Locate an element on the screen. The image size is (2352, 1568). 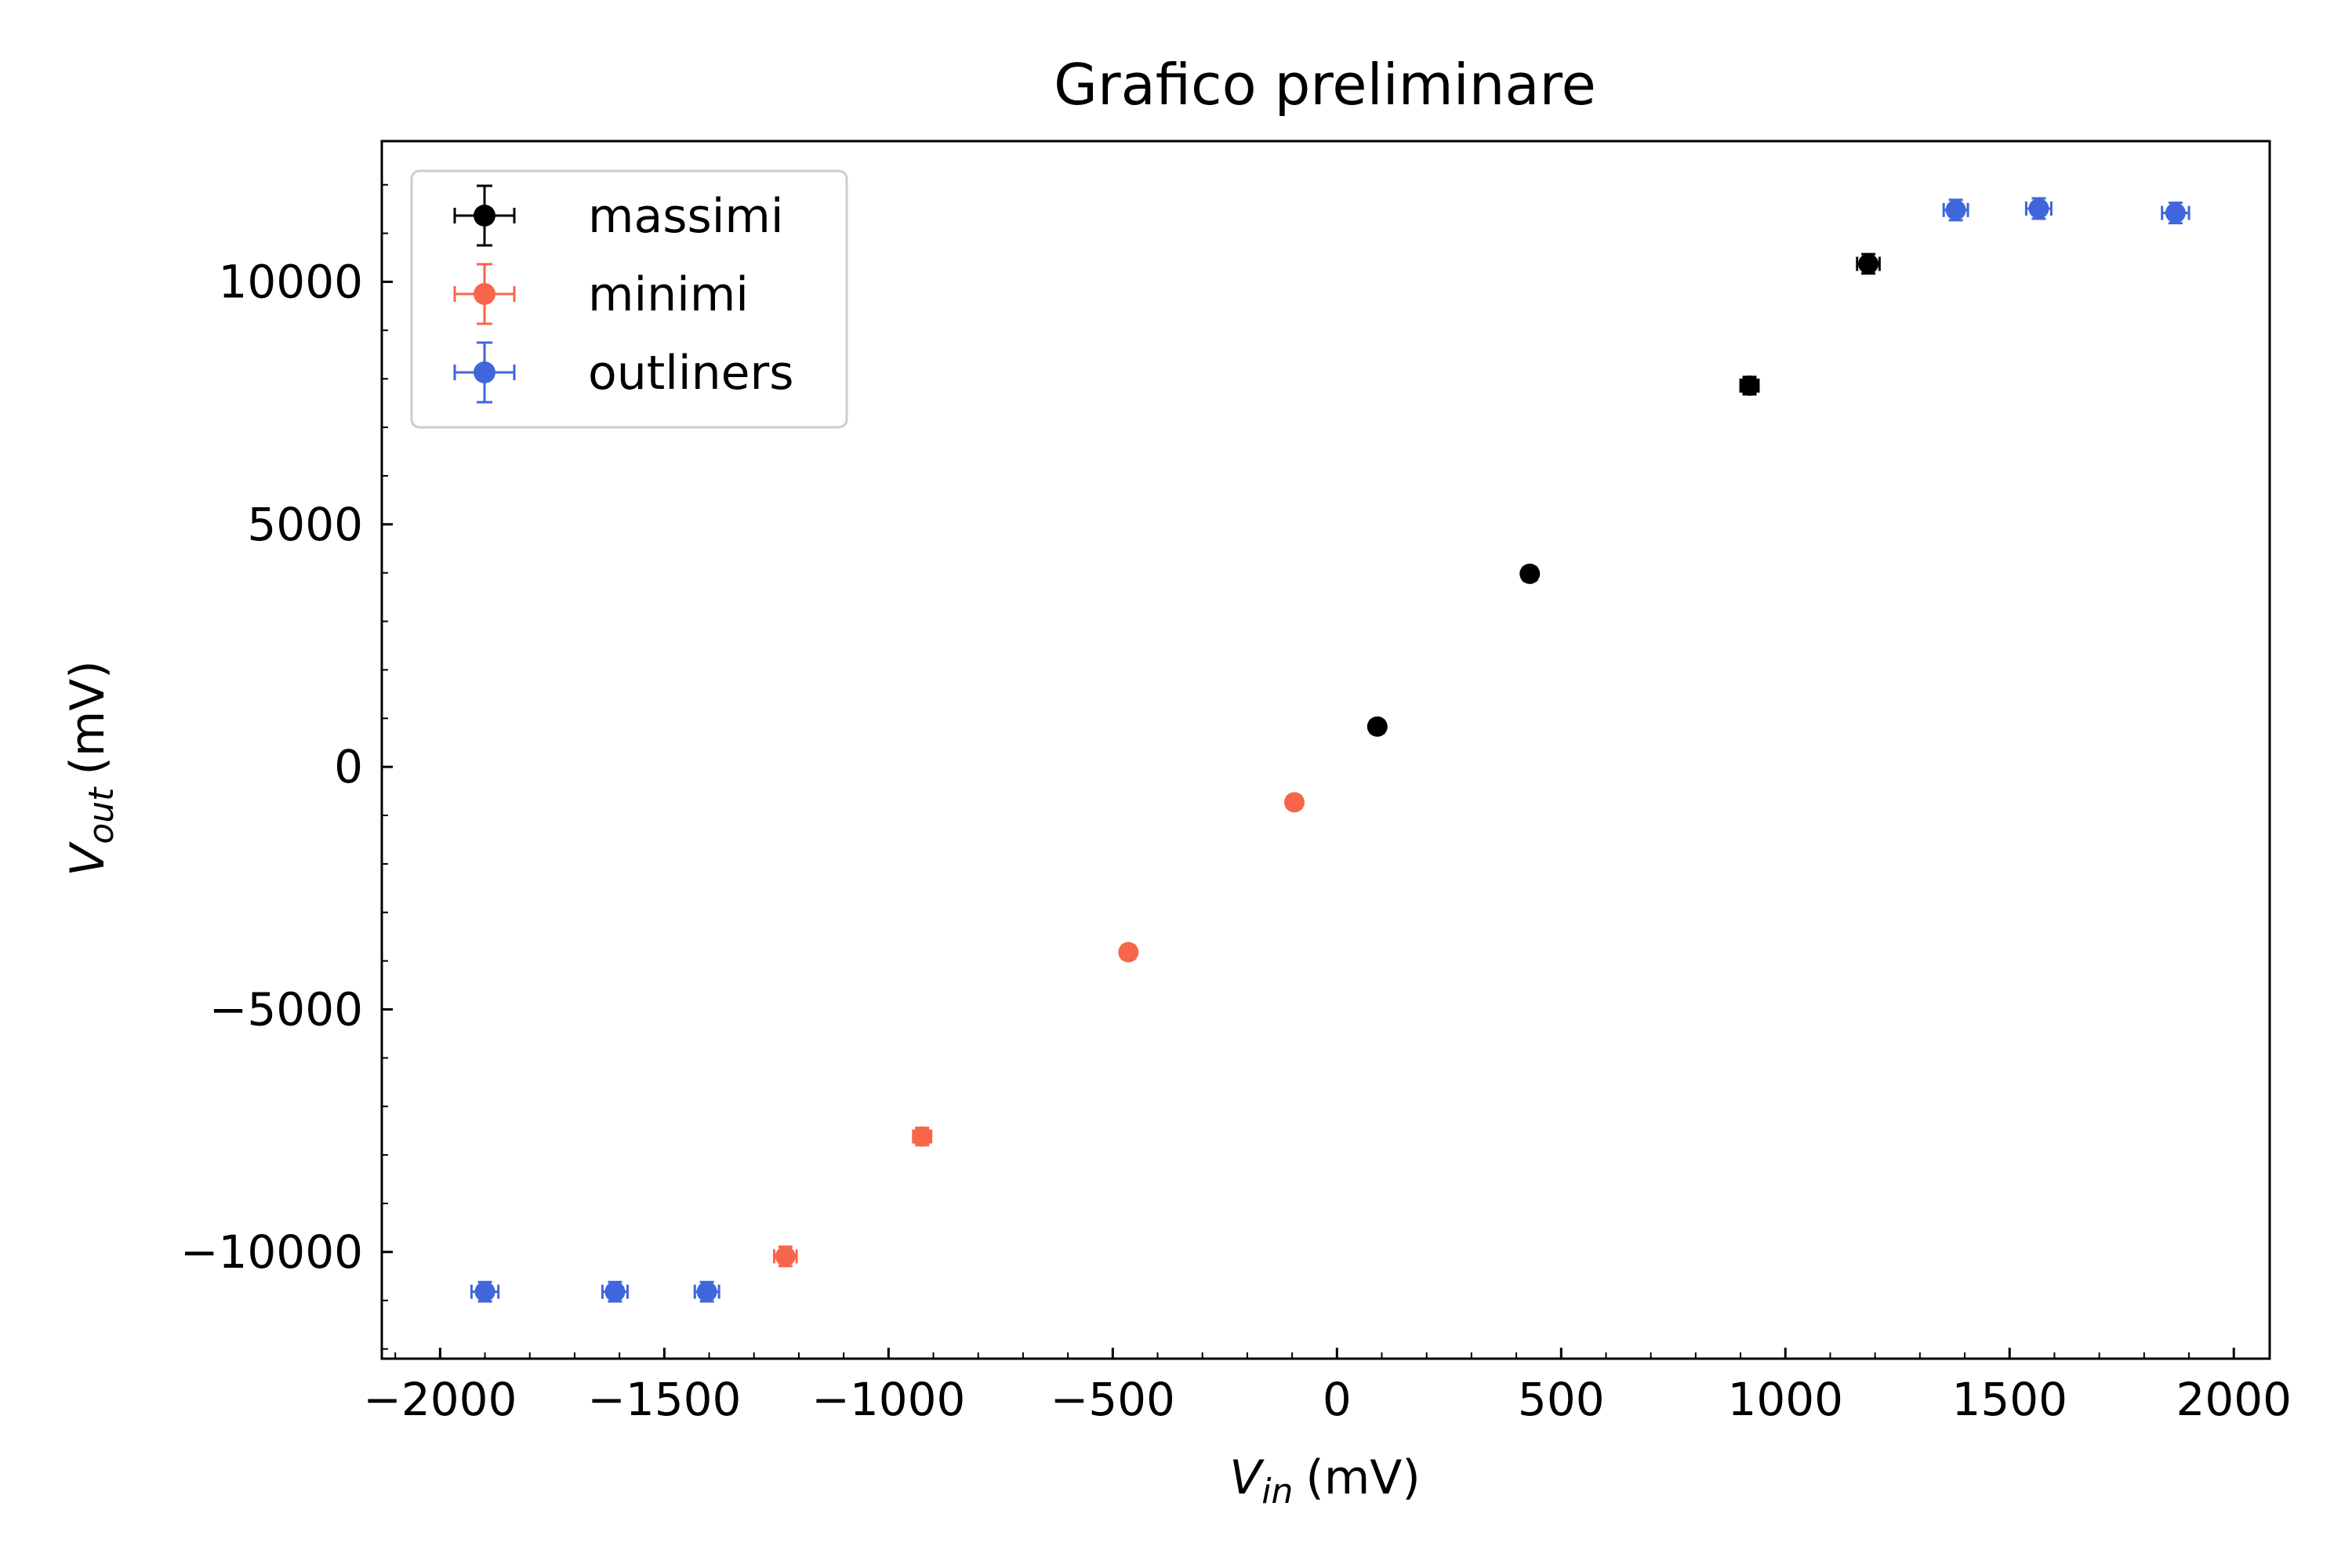
series-massimi is located at coordinates (1624, 494).